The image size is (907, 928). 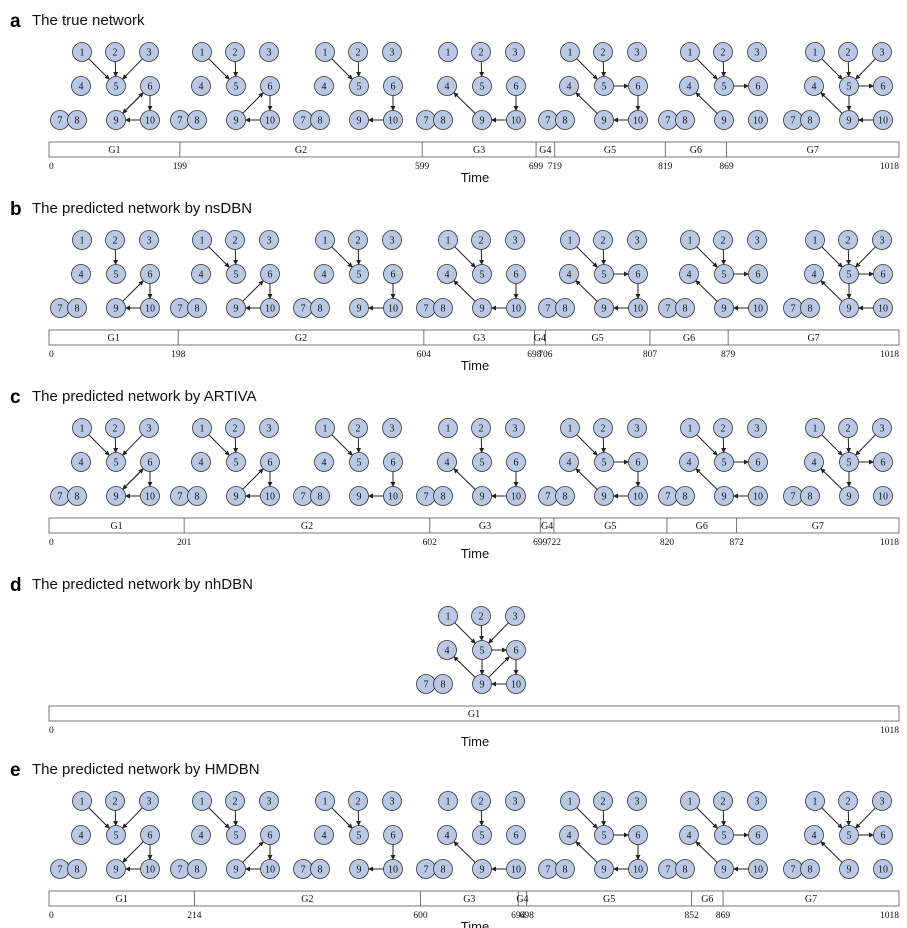 What do you see at coordinates (479, 338) in the screenshot?
I see `segment-label: G3` at bounding box center [479, 338].